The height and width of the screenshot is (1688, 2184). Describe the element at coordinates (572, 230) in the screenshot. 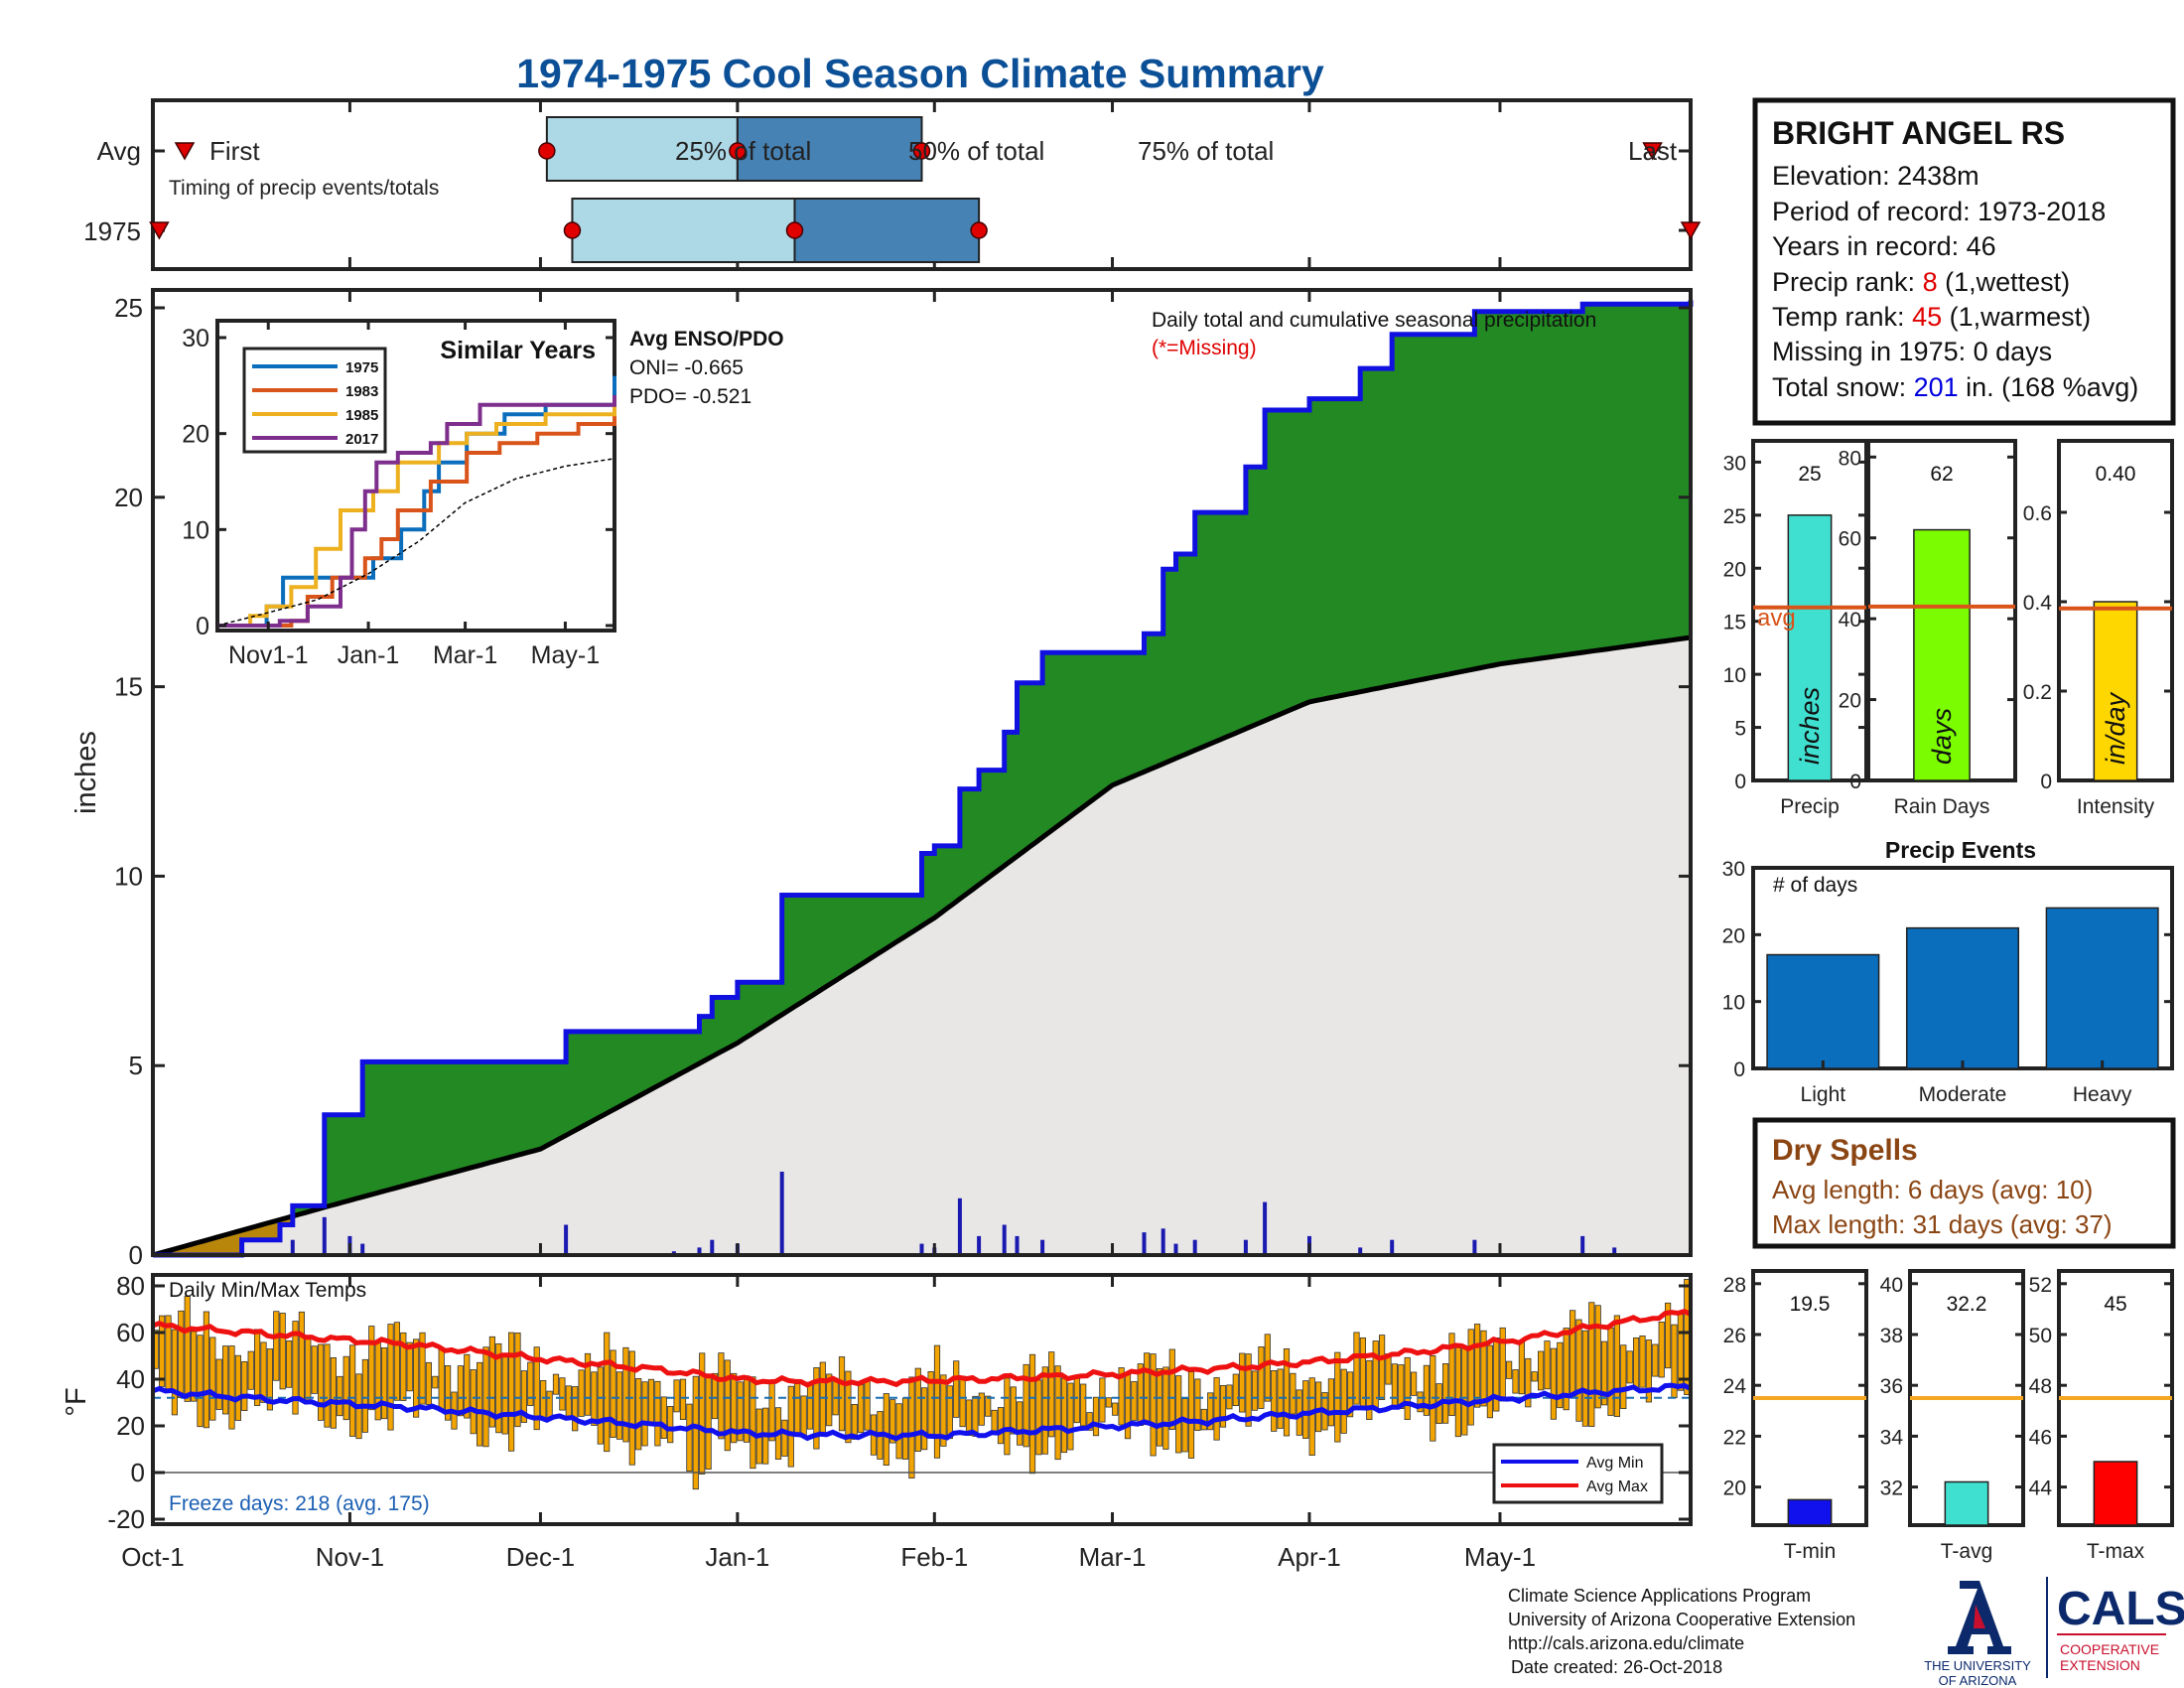

I see `timing-percentile-marker` at that location.